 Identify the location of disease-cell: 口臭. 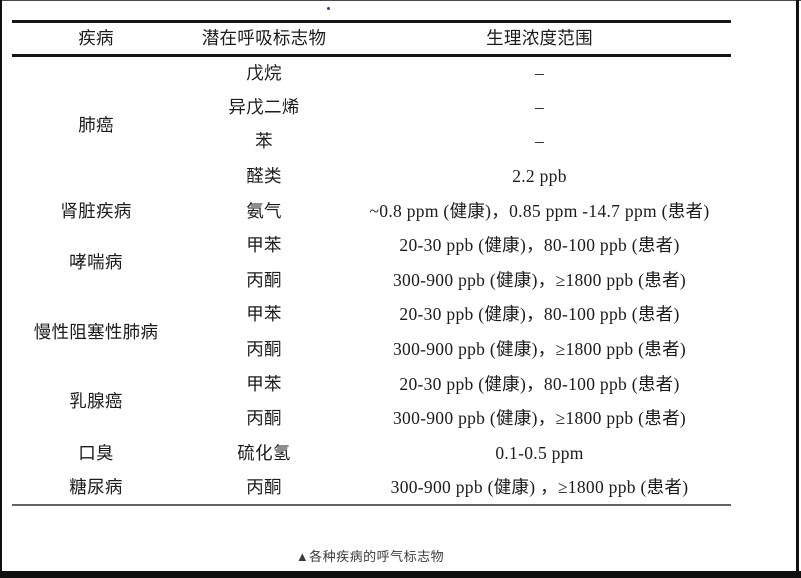
(96, 452).